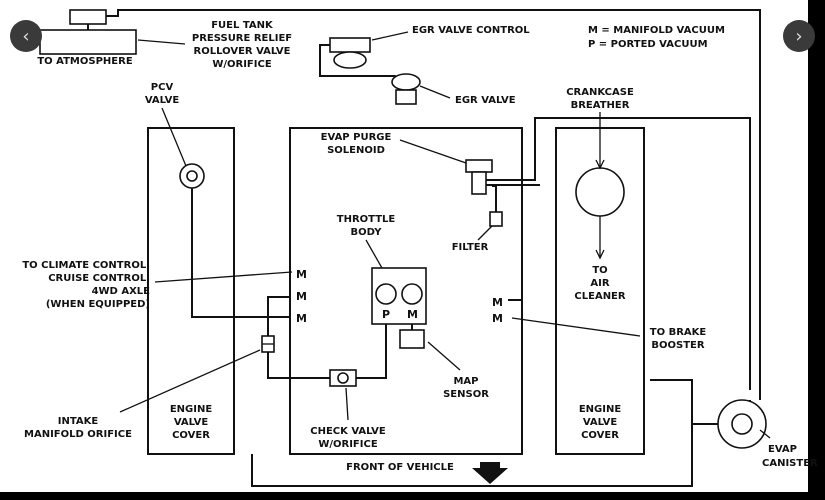 This screenshot has width=825, height=500. I want to click on svg-text: MANIFOLD ORIFICE, so click(78, 434).